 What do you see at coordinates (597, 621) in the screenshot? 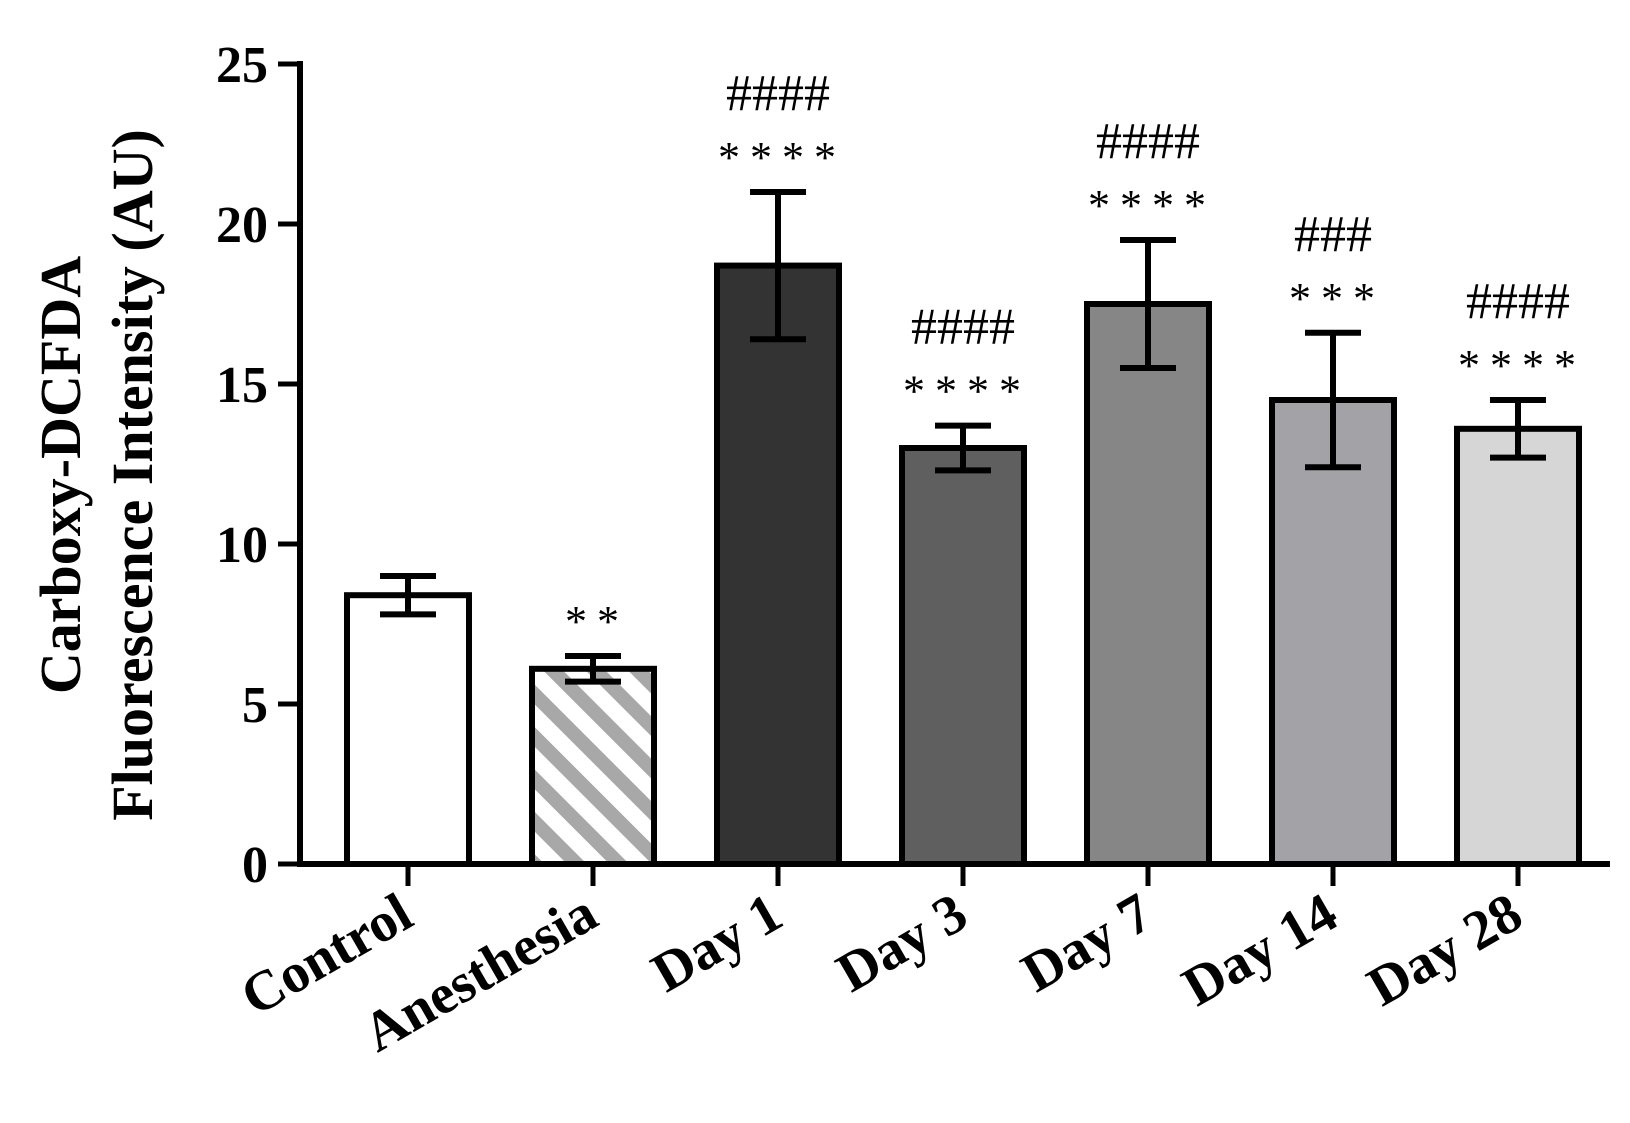
I see `significance-stars: **` at bounding box center [597, 621].